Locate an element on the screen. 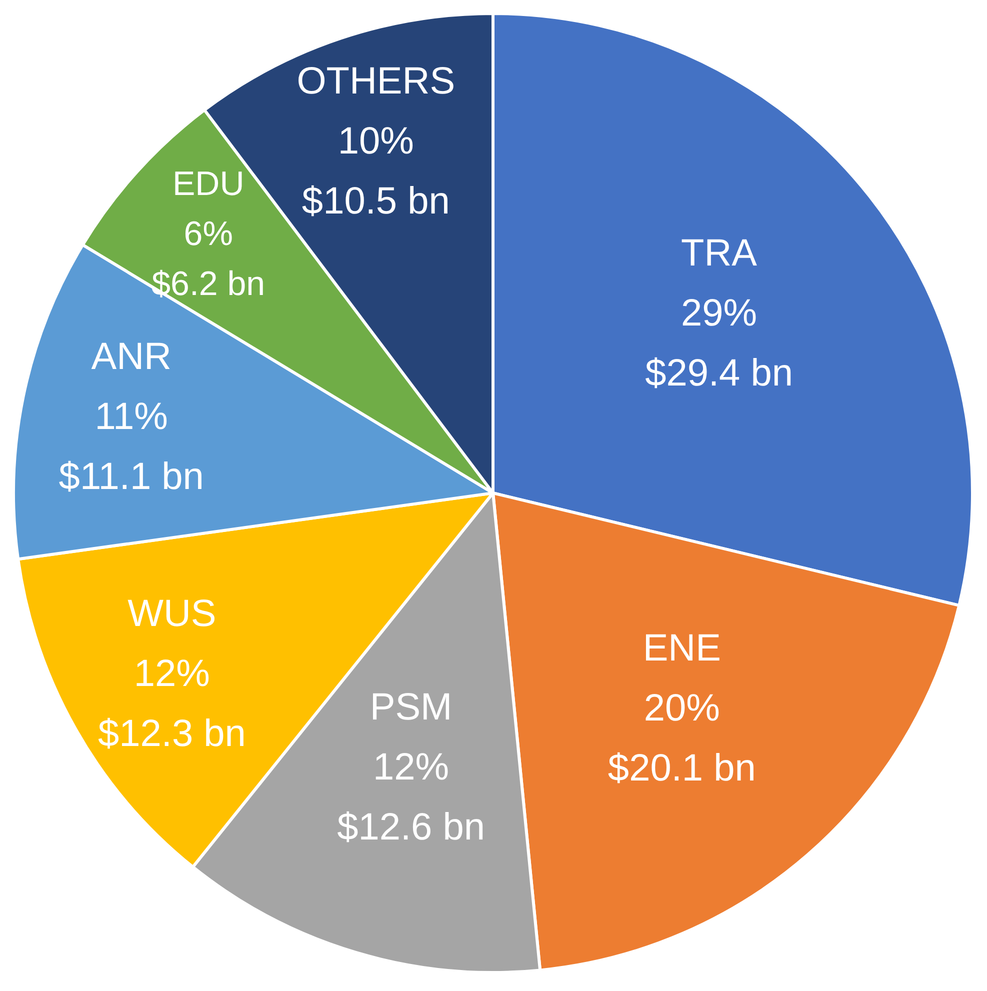  slice-label: EDU is located at coordinates (208, 184).